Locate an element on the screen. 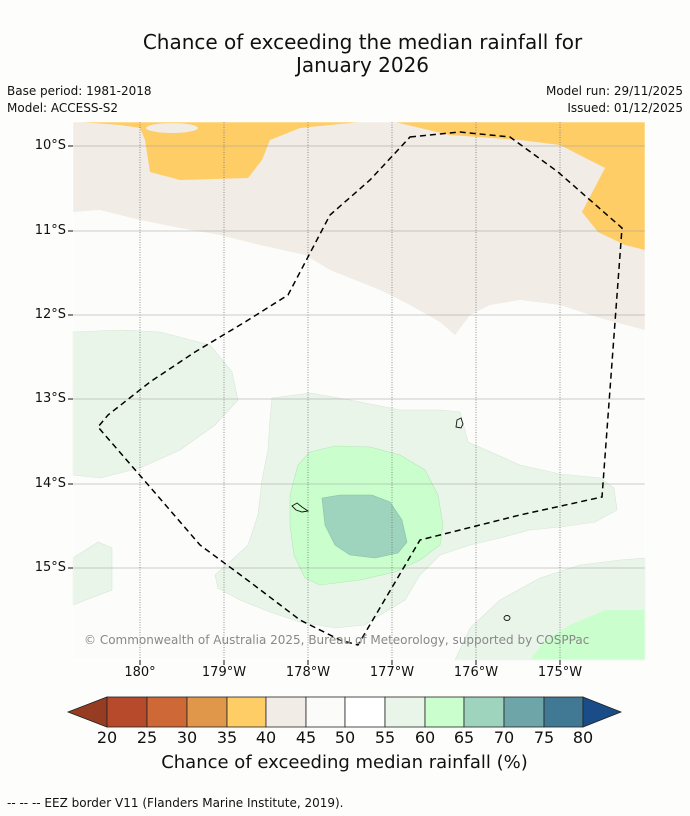  colorbar-tick: 45 is located at coordinates (306, 737).